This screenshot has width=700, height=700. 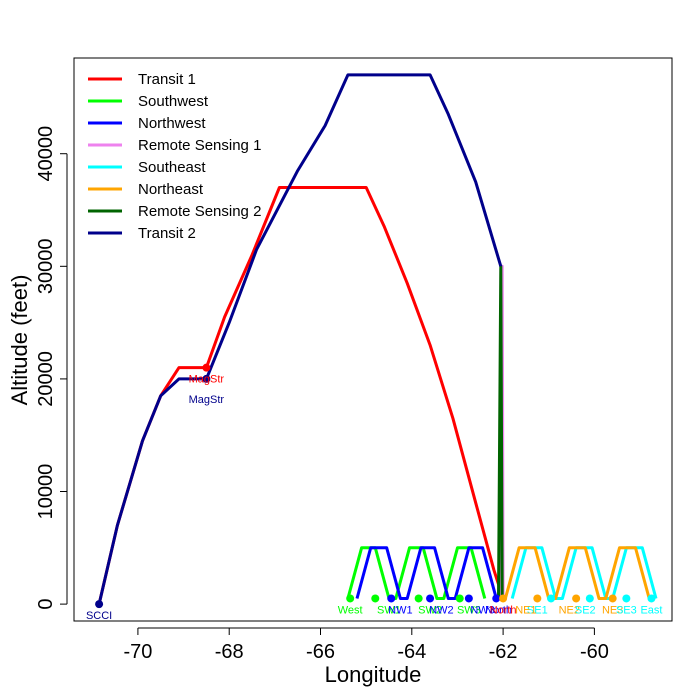 What do you see at coordinates (172, 167) in the screenshot?
I see `legend-label-southeast: Southeast` at bounding box center [172, 167].